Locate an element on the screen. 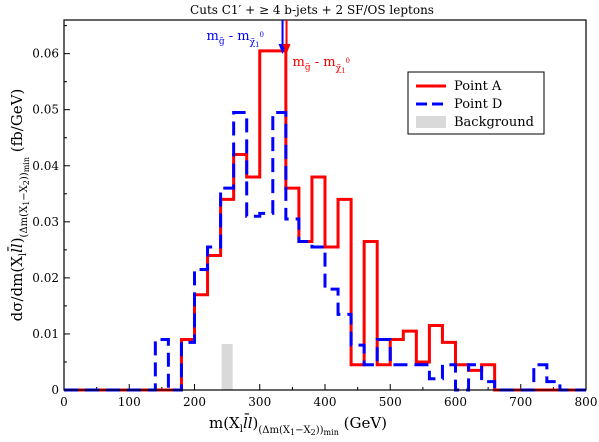 This screenshot has height=442, width=599. annotations: mg̃ - mχ̃10 mg̃ - mχ̃10 is located at coordinates (278, 47).